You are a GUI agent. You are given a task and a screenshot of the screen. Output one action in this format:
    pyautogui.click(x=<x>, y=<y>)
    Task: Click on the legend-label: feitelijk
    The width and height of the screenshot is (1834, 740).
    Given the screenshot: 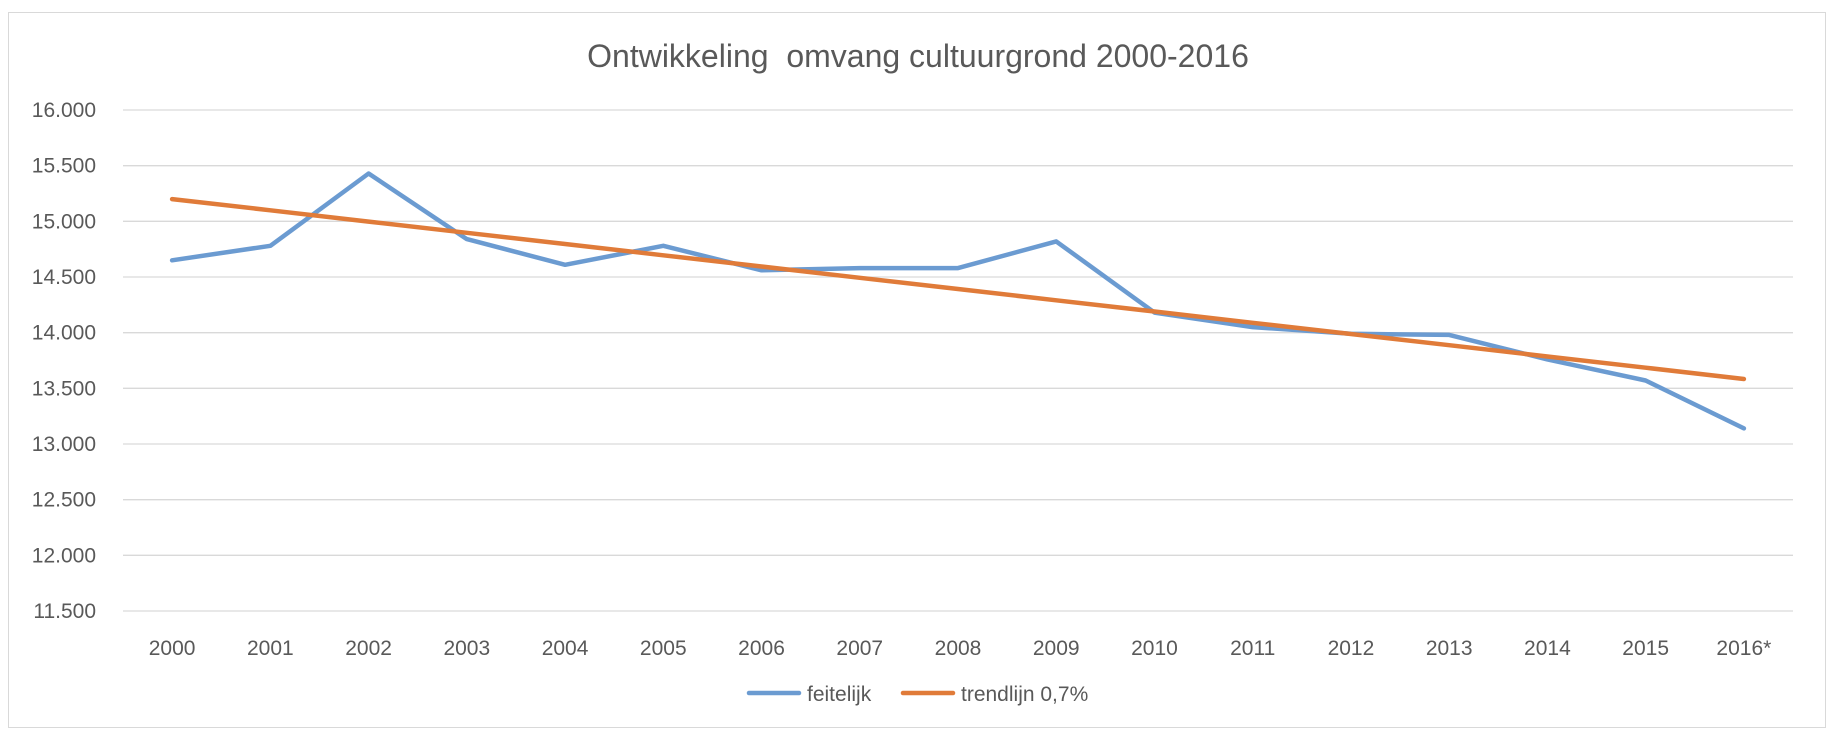 What is the action you would take?
    pyautogui.click(x=839, y=694)
    